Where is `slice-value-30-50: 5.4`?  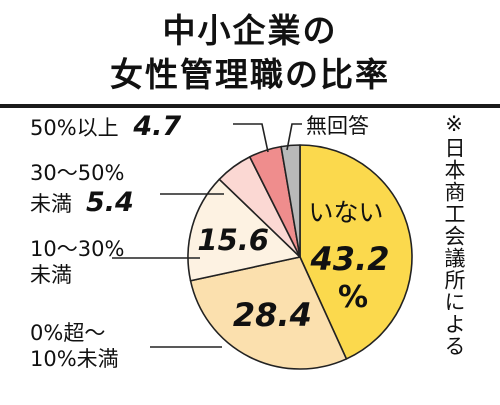 slice-value-30-50: 5.4 is located at coordinates (110, 203).